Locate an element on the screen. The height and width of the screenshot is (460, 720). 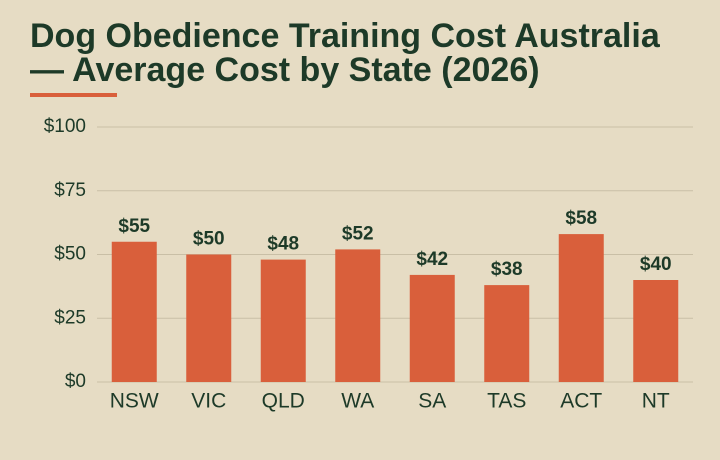
x-tick-label: TAS is located at coordinates (506, 401).